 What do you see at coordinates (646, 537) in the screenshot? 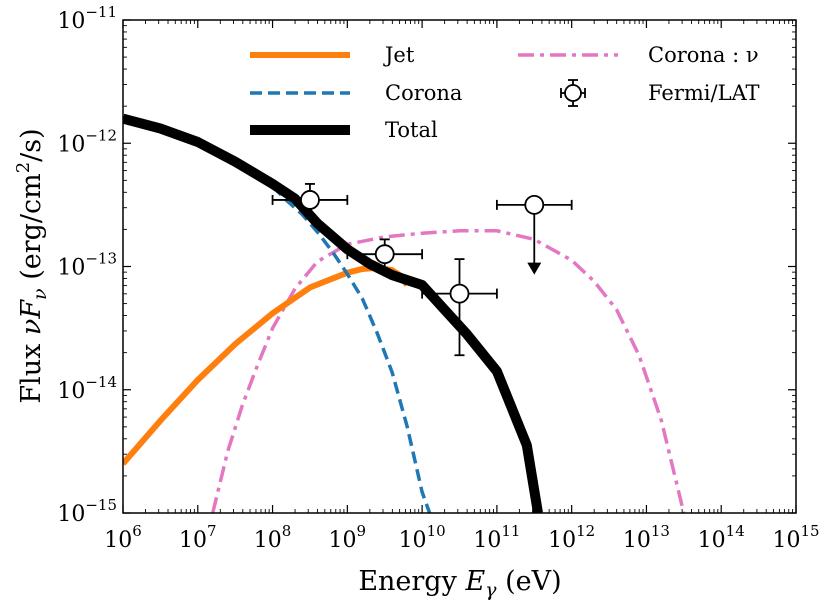
I see `x-tick-label: 10¹³` at bounding box center [646, 537].